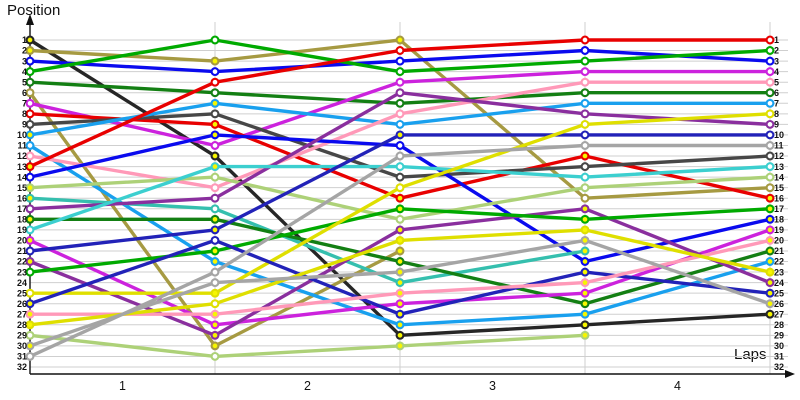 The width and height of the screenshot is (800, 400). What do you see at coordinates (307, 386) in the screenshot?
I see `x-tick-2: 2` at bounding box center [307, 386].